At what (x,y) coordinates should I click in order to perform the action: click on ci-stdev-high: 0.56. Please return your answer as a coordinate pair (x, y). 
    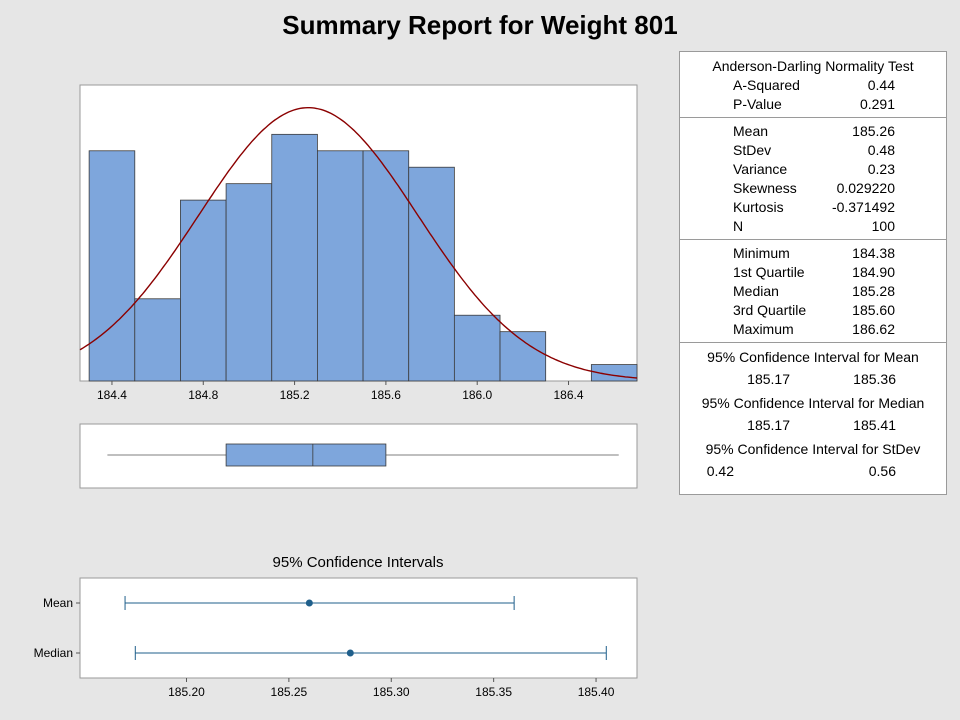
    Looking at the image, I should click on (882, 471).